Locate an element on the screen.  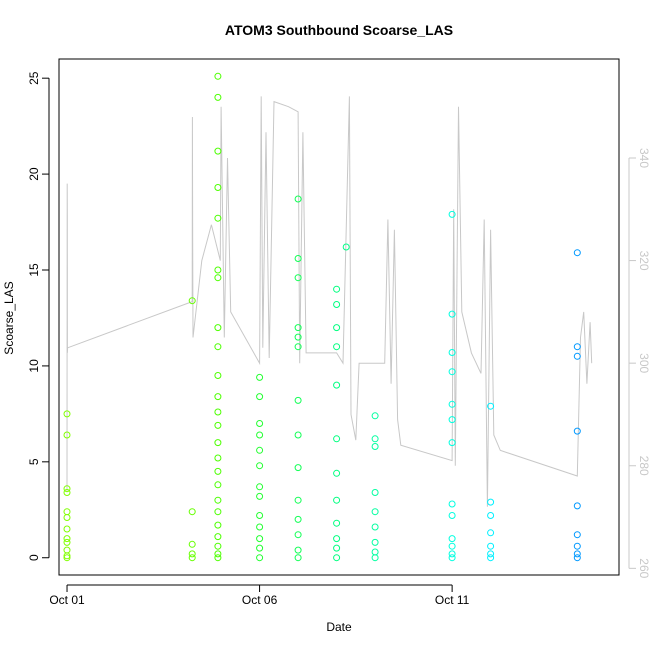
y-tick-label: 5 is located at coordinates (34, 461).